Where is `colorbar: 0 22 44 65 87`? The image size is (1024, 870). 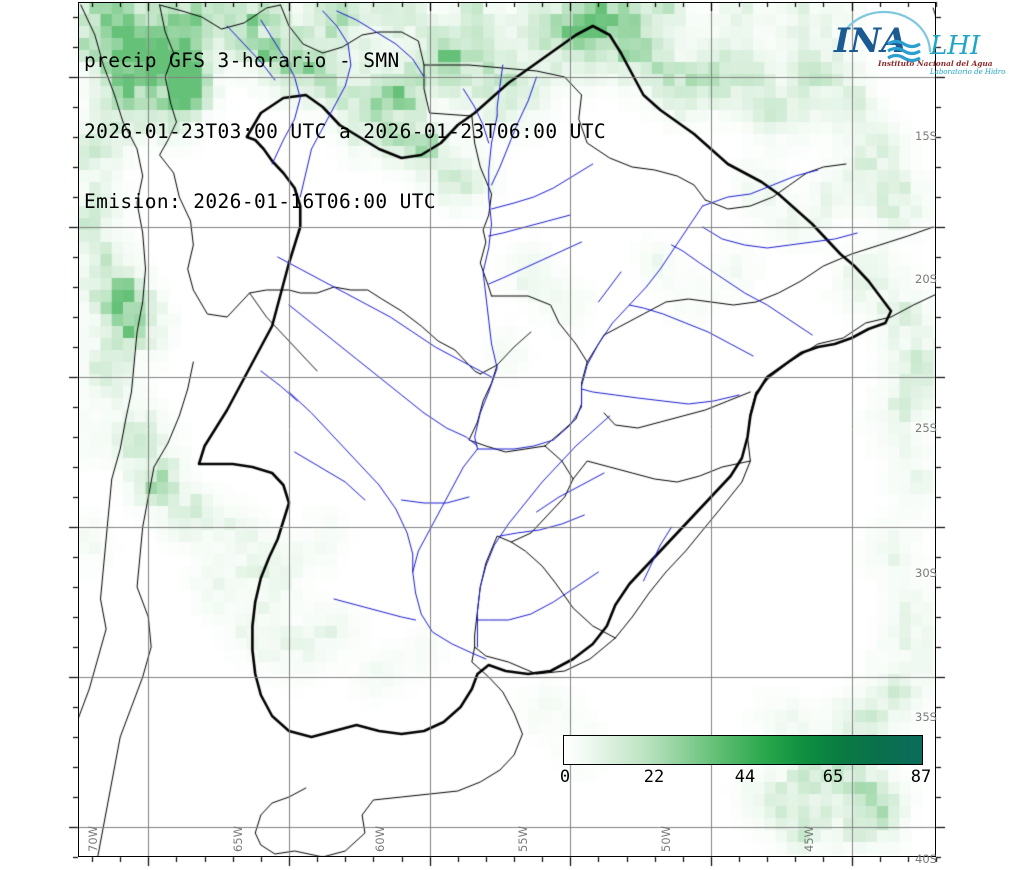 colorbar: 0 22 44 65 87 is located at coordinates (745, 763).